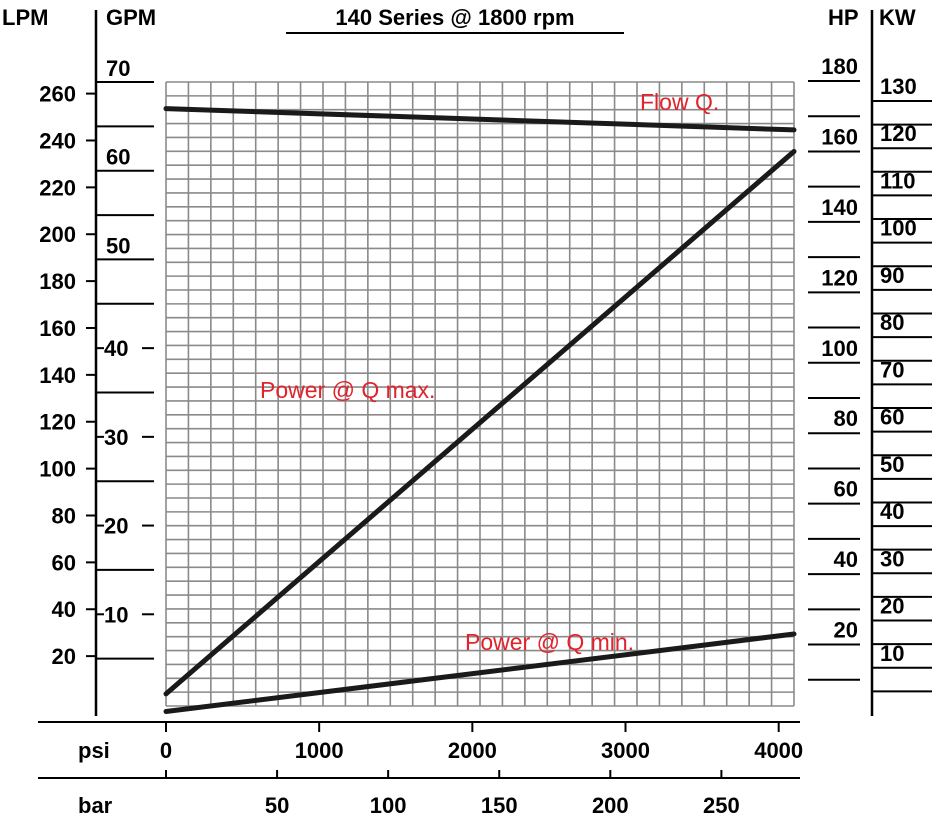 The width and height of the screenshot is (935, 824). Describe the element at coordinates (116, 614) in the screenshot. I see `gpm-tick-label: 10` at that location.